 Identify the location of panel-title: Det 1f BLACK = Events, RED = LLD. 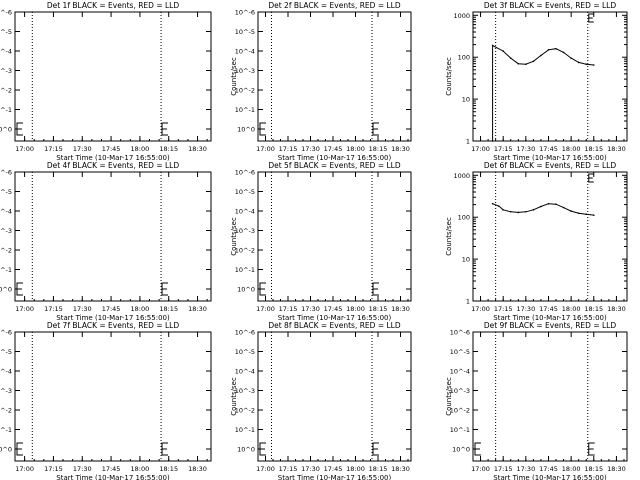
(113, 5).